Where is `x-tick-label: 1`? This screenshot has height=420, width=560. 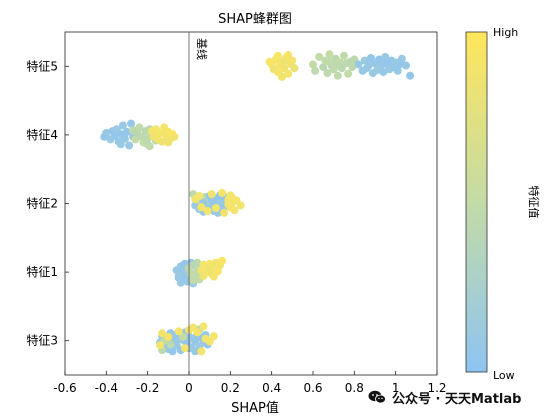 x-tick-label: 1 is located at coordinates (396, 388).